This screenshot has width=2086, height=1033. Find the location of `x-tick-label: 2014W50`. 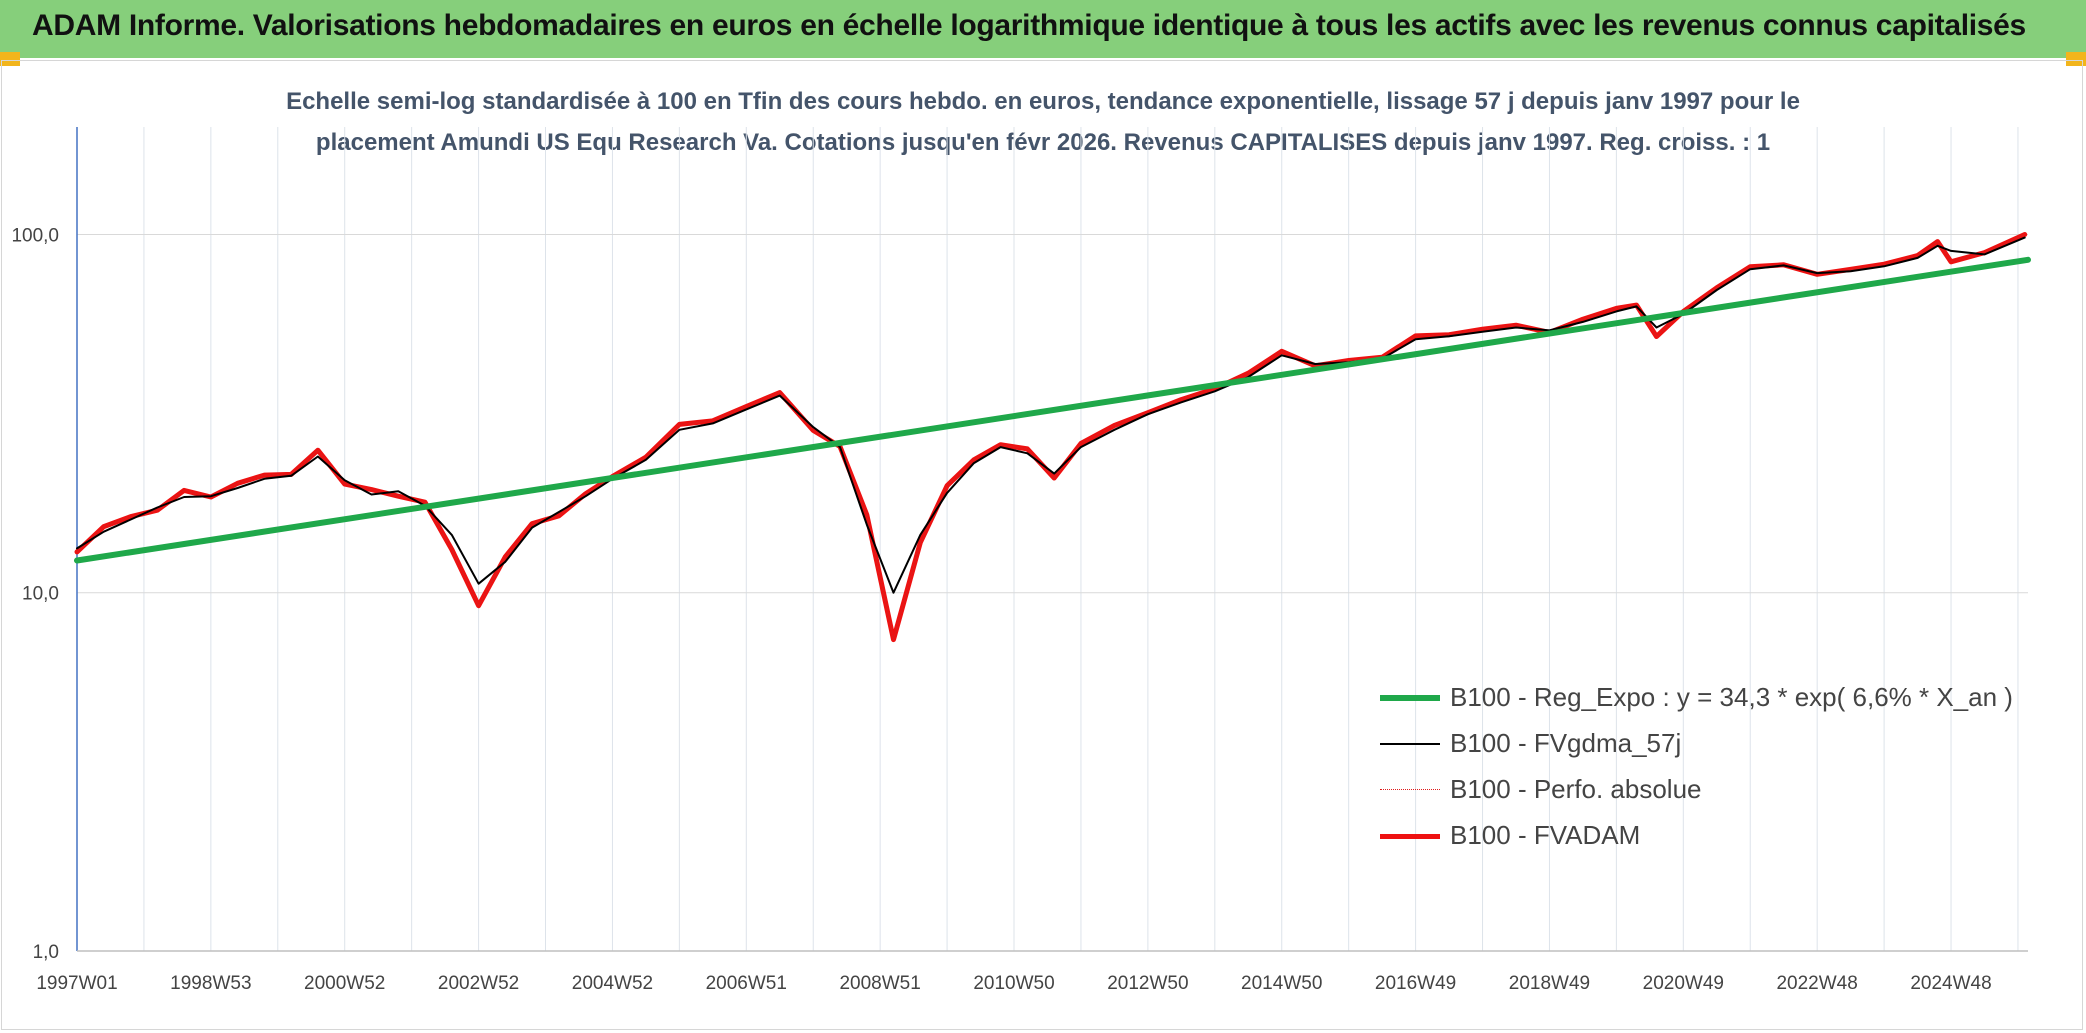

x-tick-label: 2014W50 is located at coordinates (1281, 983).